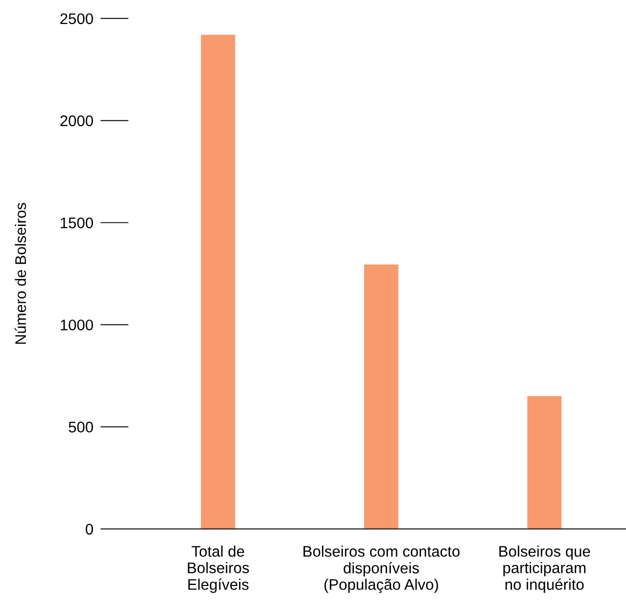 The height and width of the screenshot is (615, 626). What do you see at coordinates (20, 273) in the screenshot?
I see `y-axis-title: Número de Bolseiros` at bounding box center [20, 273].